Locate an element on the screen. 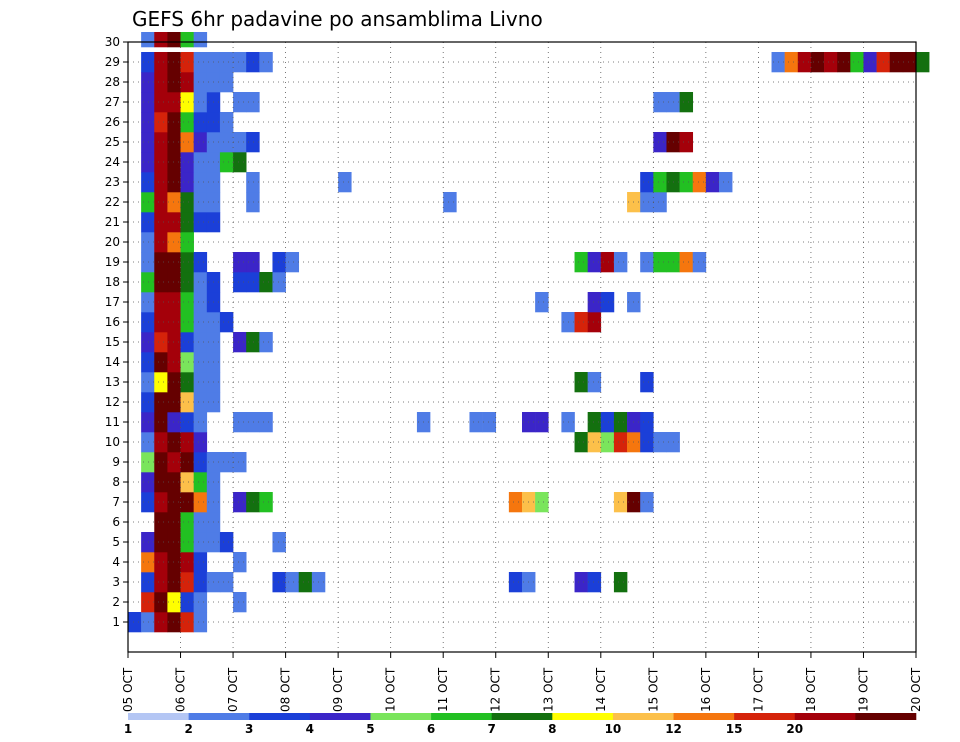 The width and height of the screenshot is (960, 742). chart-title: GEFS 6hr padavine po ansamblima Livno is located at coordinates (337, 19).